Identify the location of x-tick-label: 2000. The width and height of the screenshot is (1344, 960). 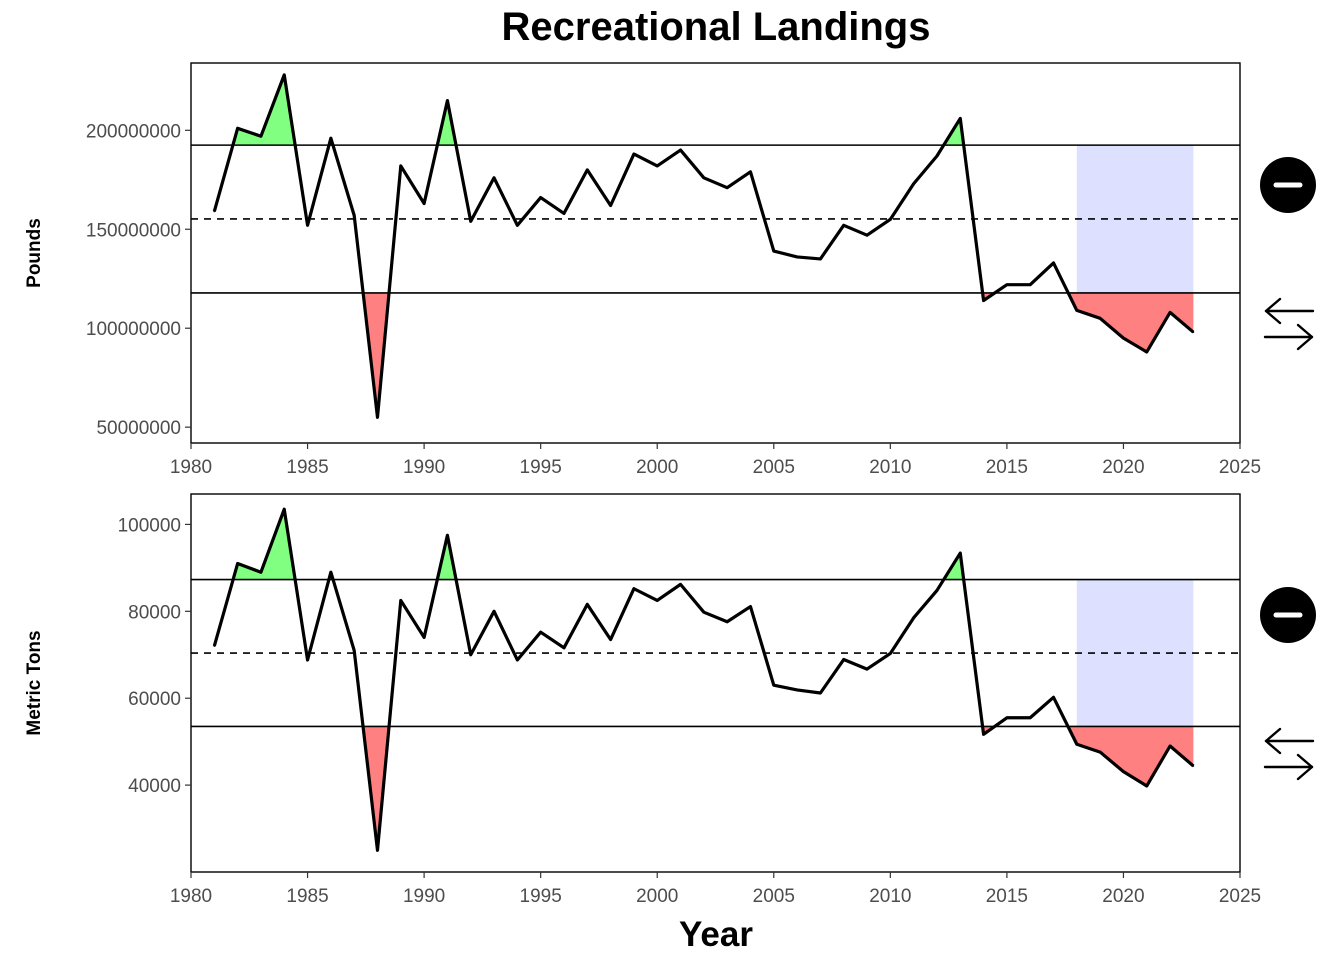
(657, 467).